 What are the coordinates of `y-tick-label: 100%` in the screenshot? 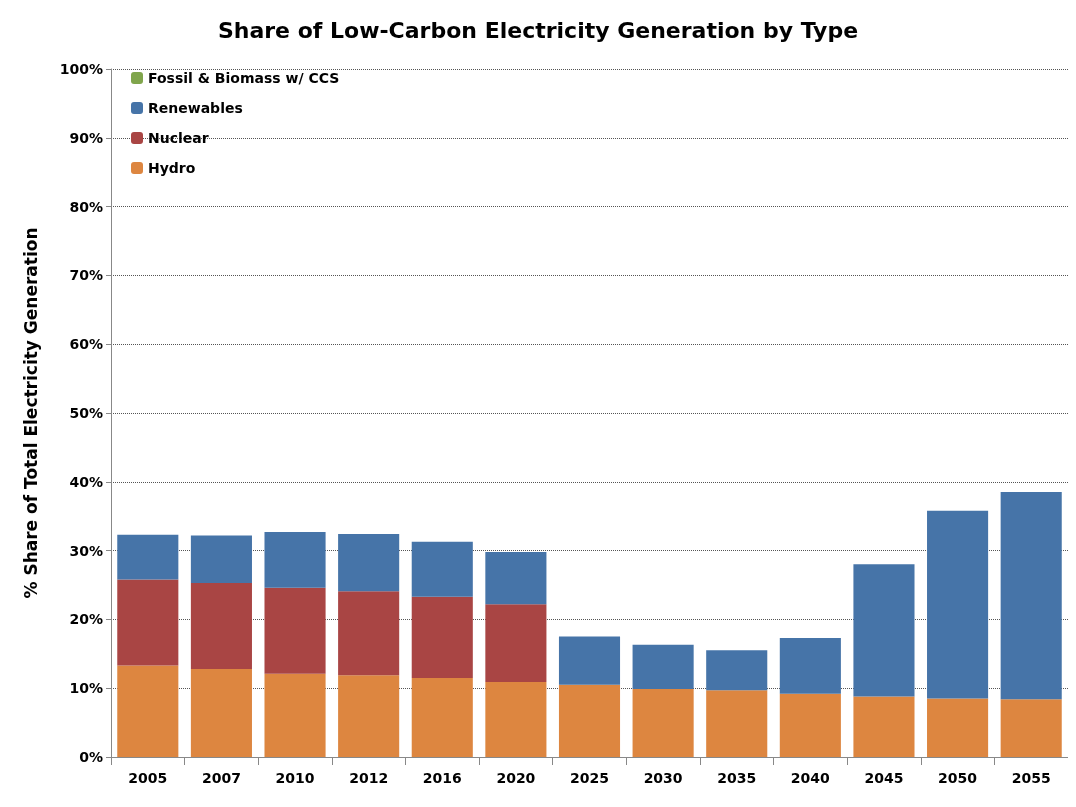 It's located at (81, 69).